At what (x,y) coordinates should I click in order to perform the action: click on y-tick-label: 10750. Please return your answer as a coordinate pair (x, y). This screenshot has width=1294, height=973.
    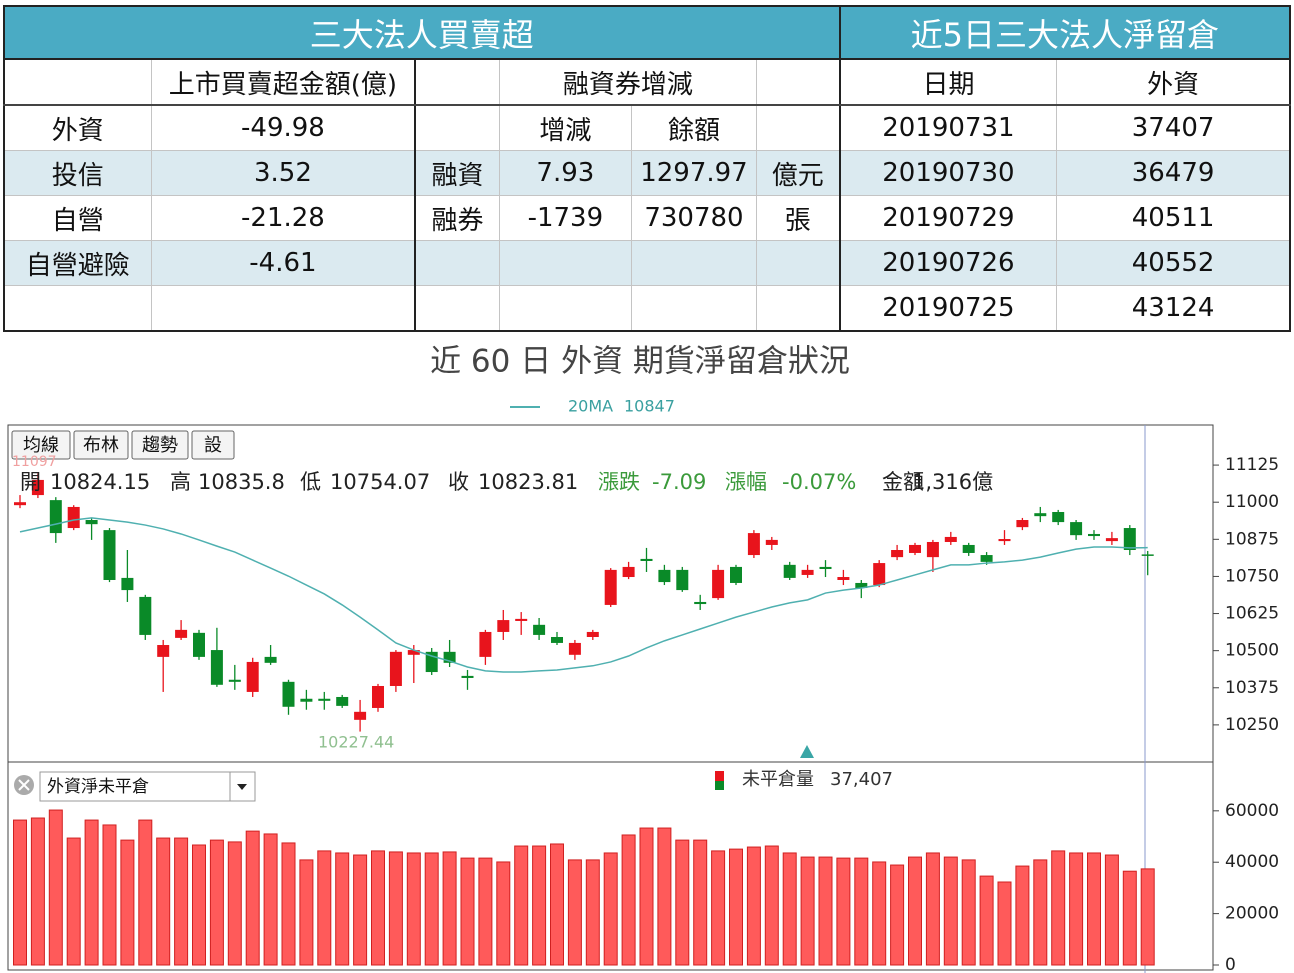
    Looking at the image, I should click on (1252, 576).